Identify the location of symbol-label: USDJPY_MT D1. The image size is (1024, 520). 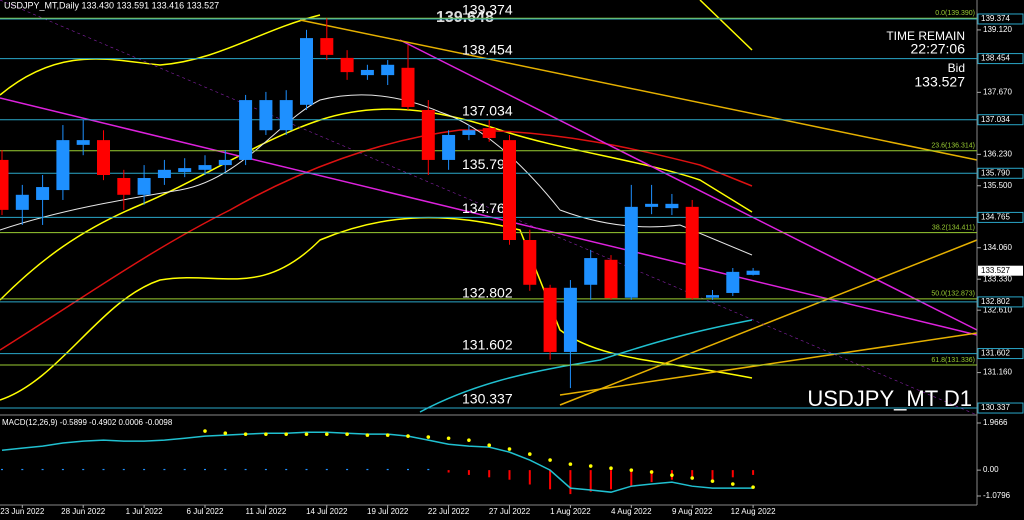
(889, 398).